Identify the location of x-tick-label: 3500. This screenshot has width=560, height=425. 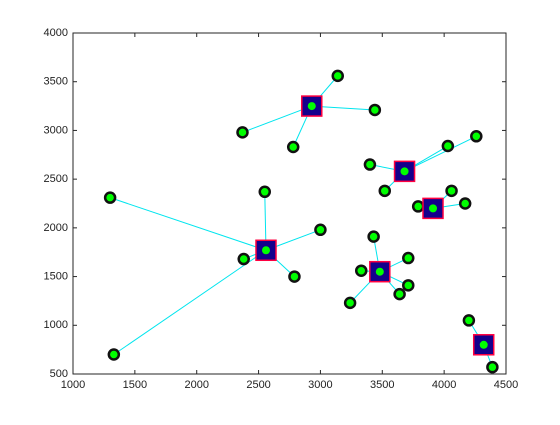
(382, 385).